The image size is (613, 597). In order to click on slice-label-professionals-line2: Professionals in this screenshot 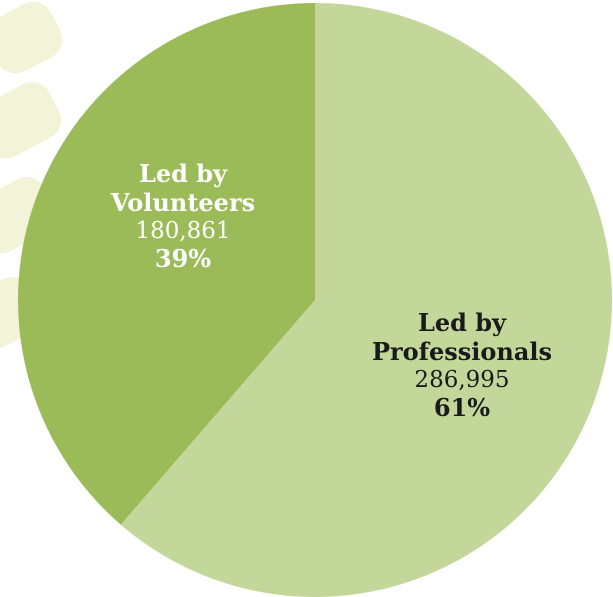, I will do `click(462, 351)`.